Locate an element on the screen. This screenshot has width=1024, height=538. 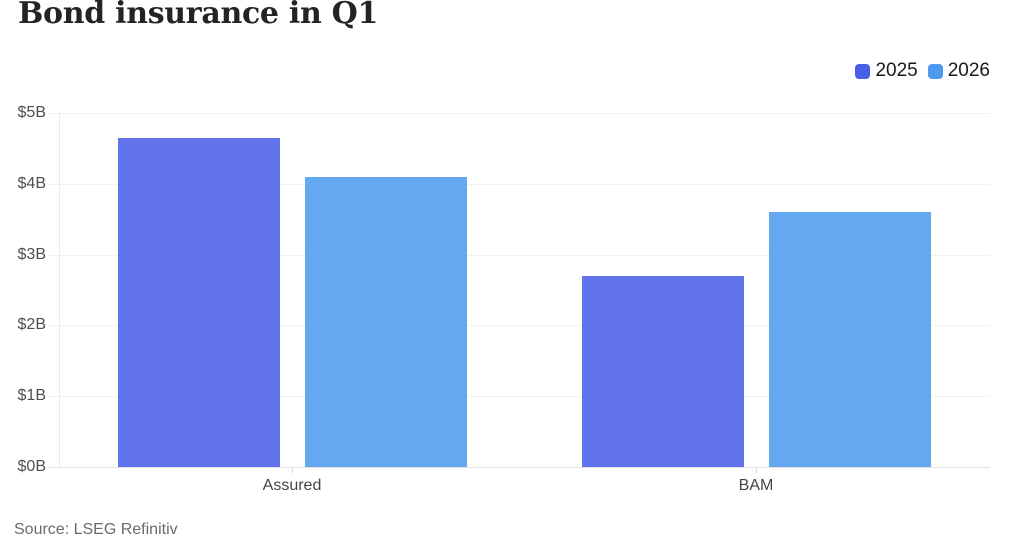
legend-item-2026: 2026 is located at coordinates (958, 70).